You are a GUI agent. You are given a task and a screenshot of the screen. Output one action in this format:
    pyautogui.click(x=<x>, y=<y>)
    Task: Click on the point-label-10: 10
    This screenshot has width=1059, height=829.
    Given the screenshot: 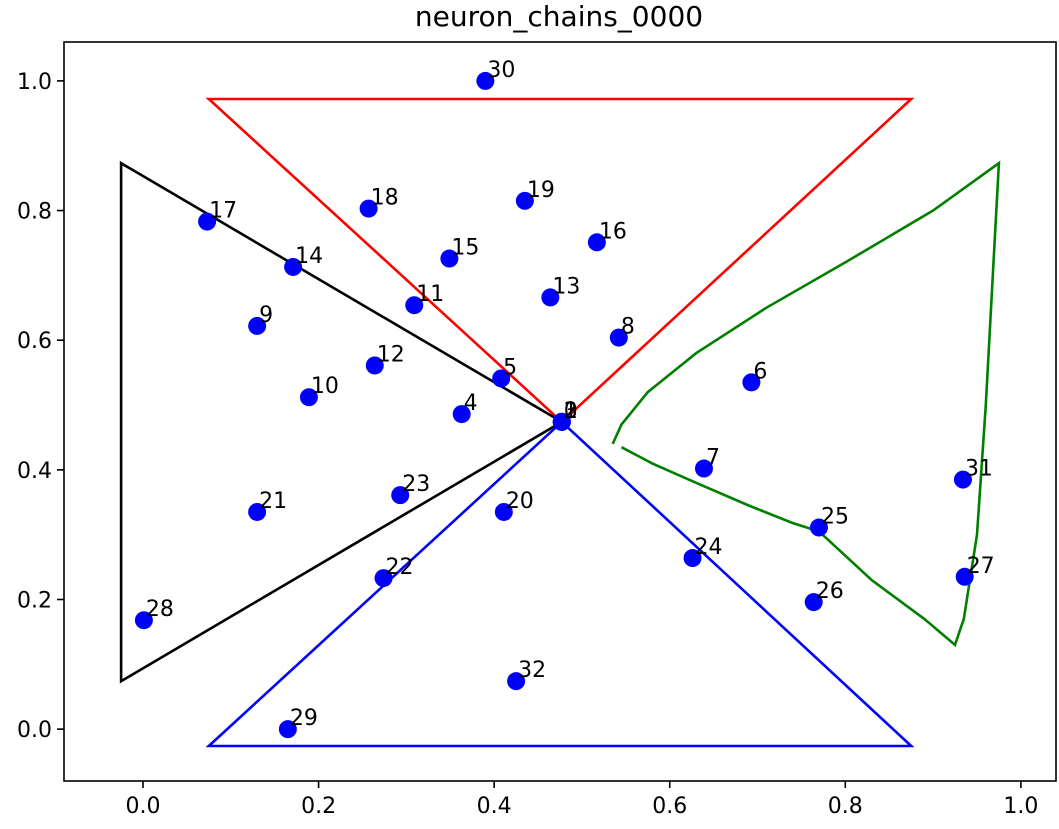 What is the action you would take?
    pyautogui.click(x=325, y=386)
    